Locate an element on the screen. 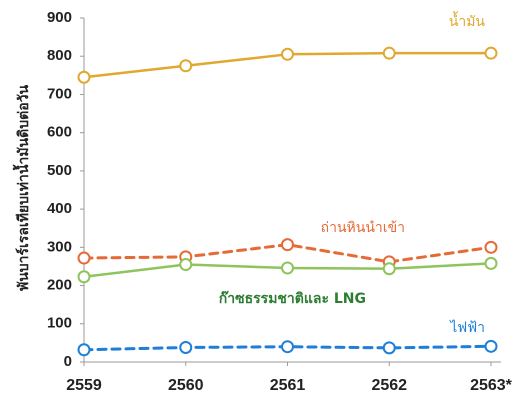  x-tick-labels: 2559 2560 2561 2562 2563* is located at coordinates (289, 378).